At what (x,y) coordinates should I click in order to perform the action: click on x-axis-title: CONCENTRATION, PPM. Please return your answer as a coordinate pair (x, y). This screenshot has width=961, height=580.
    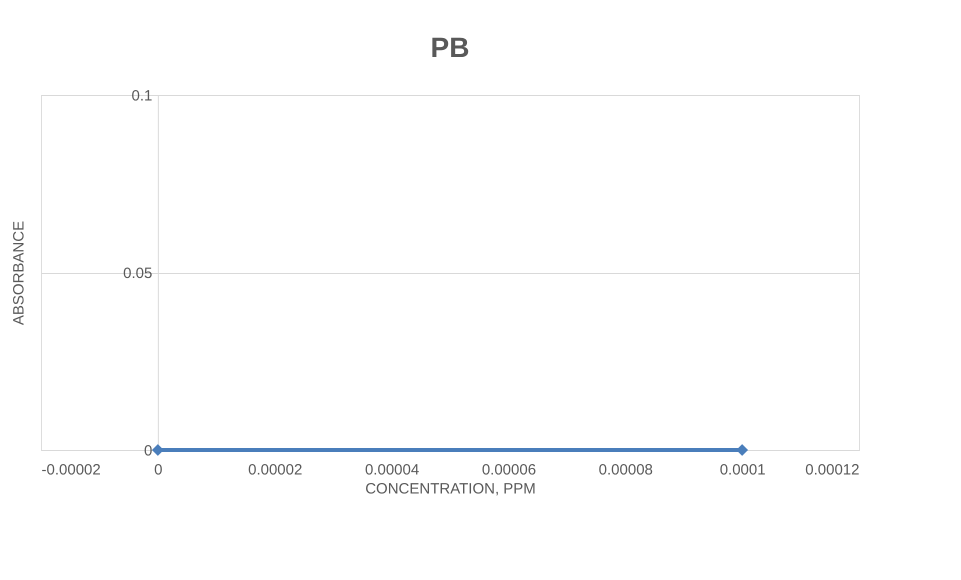
    Looking at the image, I should click on (450, 489).